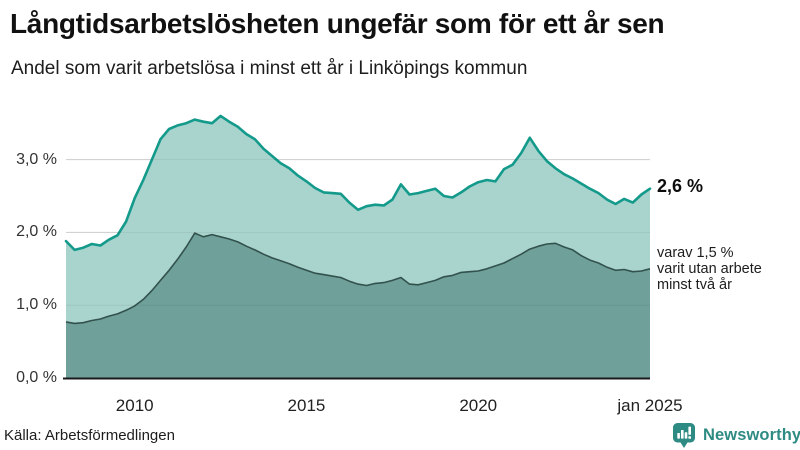 The image size is (800, 450). What do you see at coordinates (36, 305) in the screenshot?
I see `y-tick-label: 1,0 %` at bounding box center [36, 305].